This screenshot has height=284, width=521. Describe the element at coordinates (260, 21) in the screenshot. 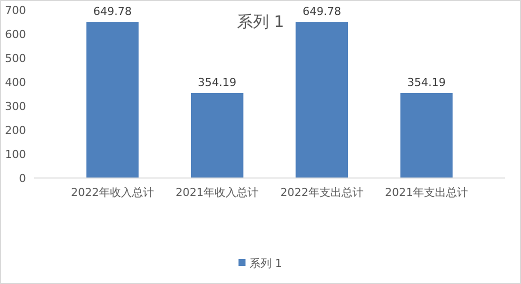

I see `chart-title: 系列 1` at that location.